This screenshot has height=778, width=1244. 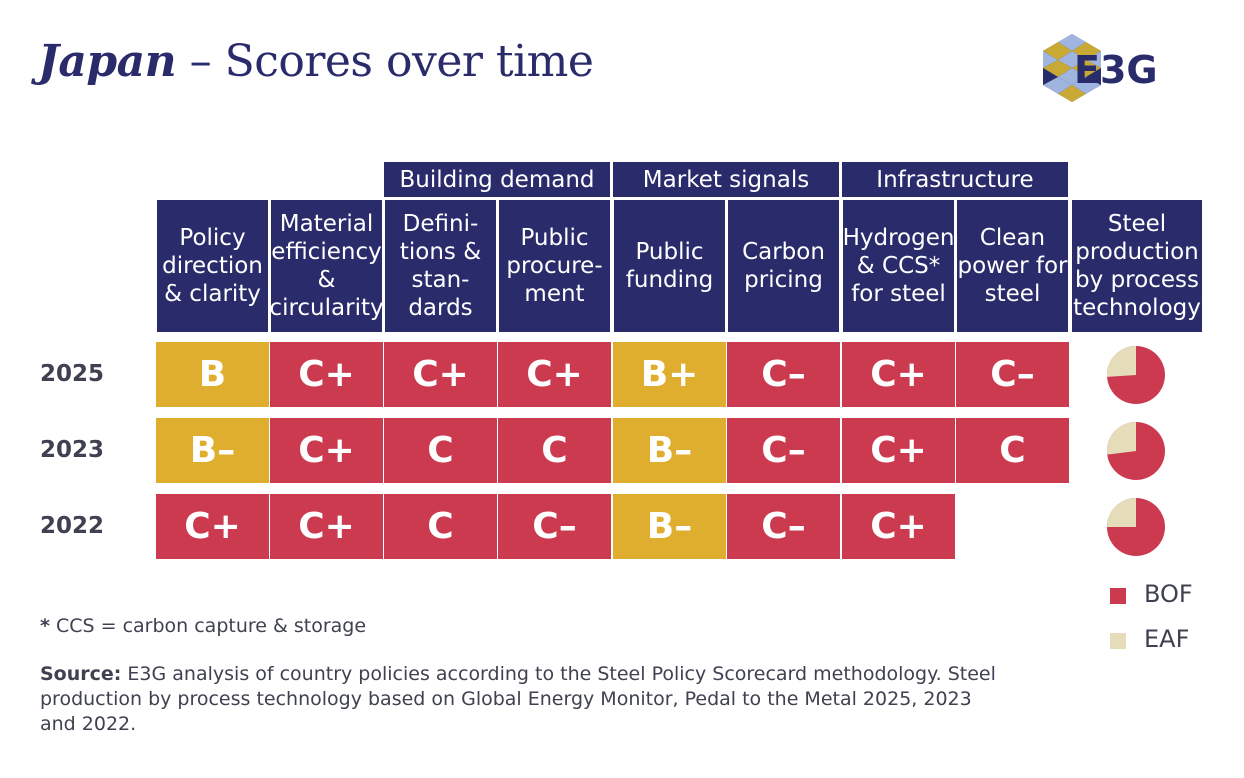 What do you see at coordinates (783, 266) in the screenshot?
I see `column-header-carbon: Carbon pricing` at bounding box center [783, 266].